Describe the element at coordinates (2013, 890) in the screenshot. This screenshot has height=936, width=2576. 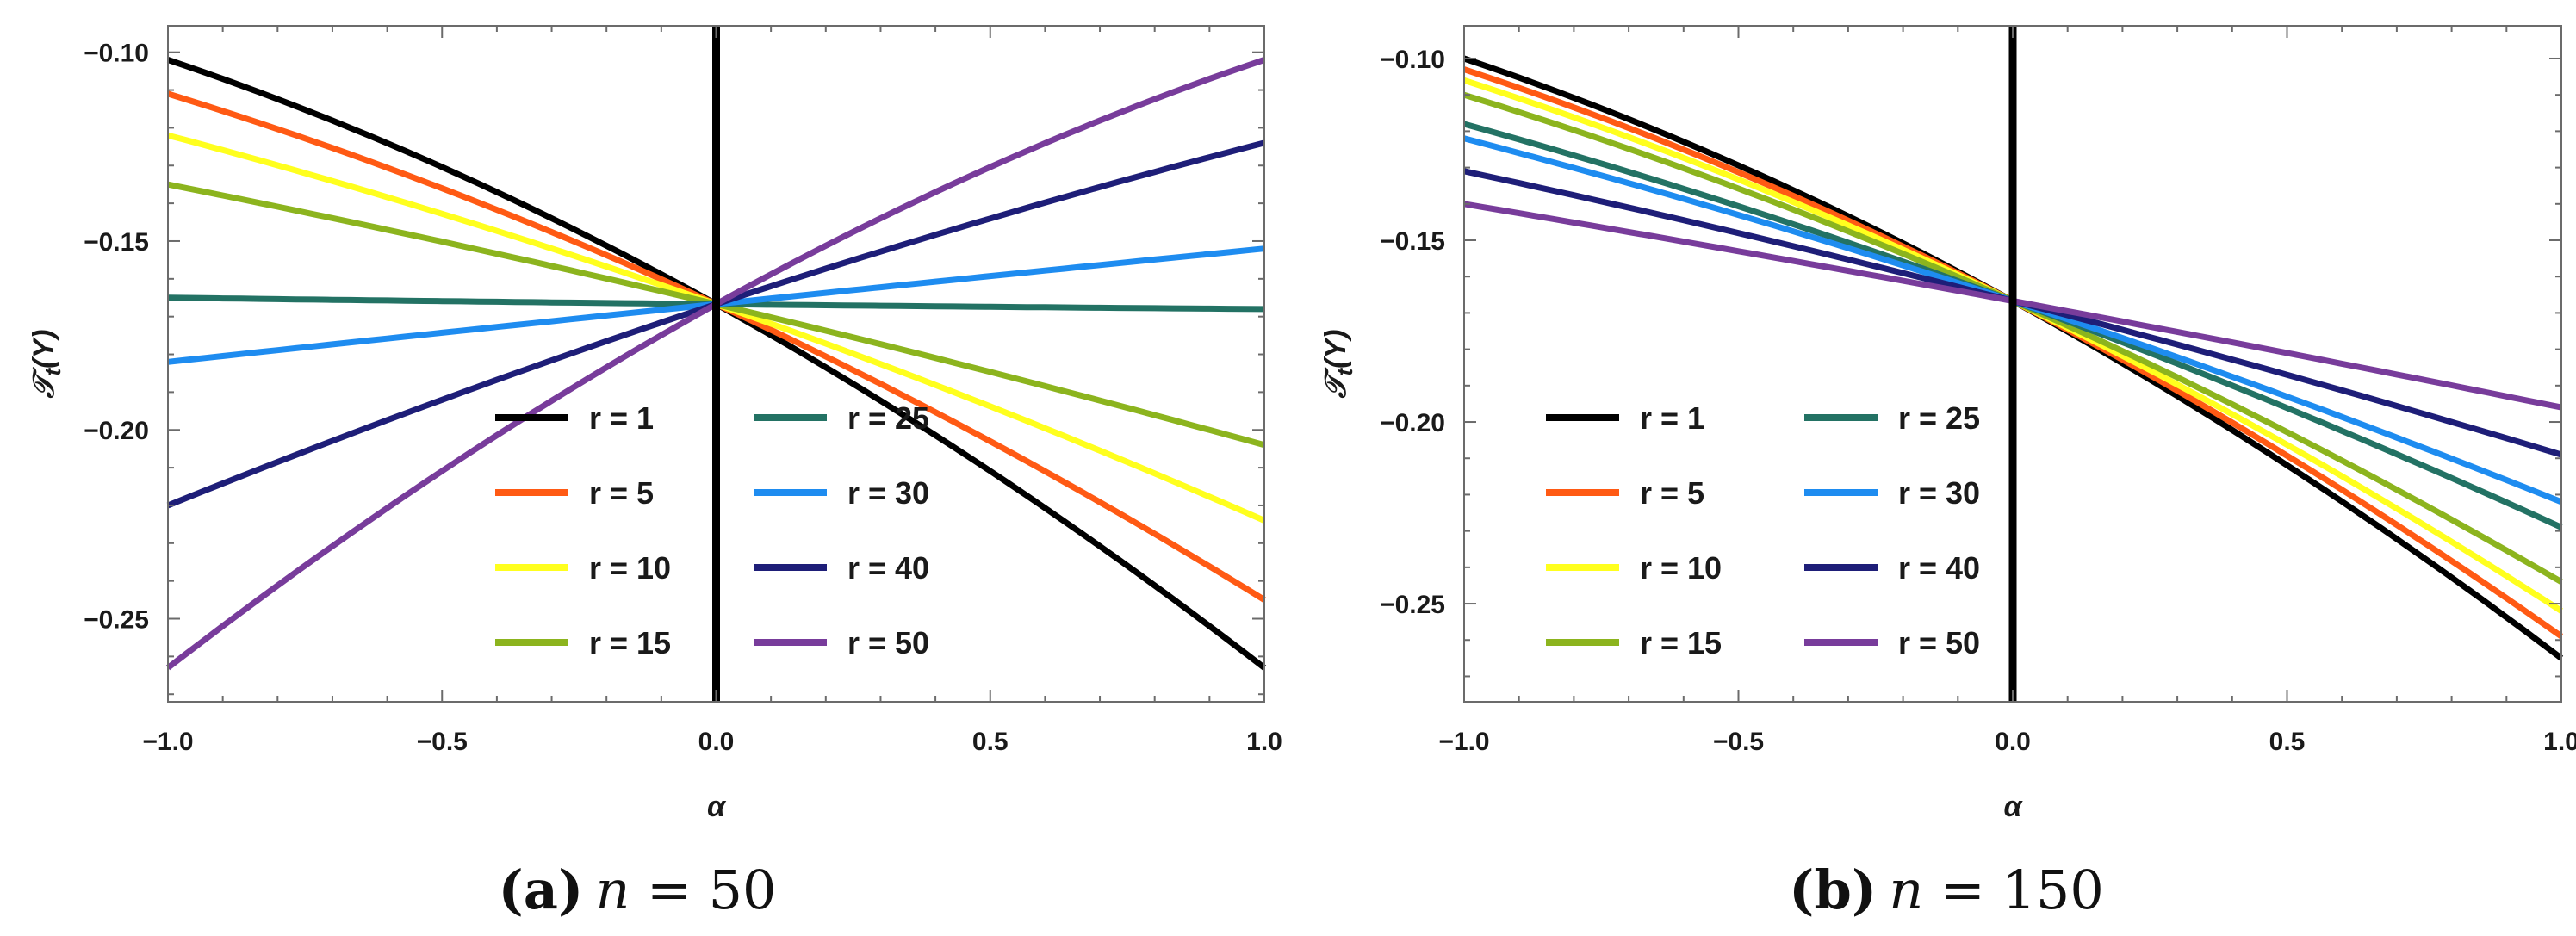
I see `caption-equation: = 150` at that location.